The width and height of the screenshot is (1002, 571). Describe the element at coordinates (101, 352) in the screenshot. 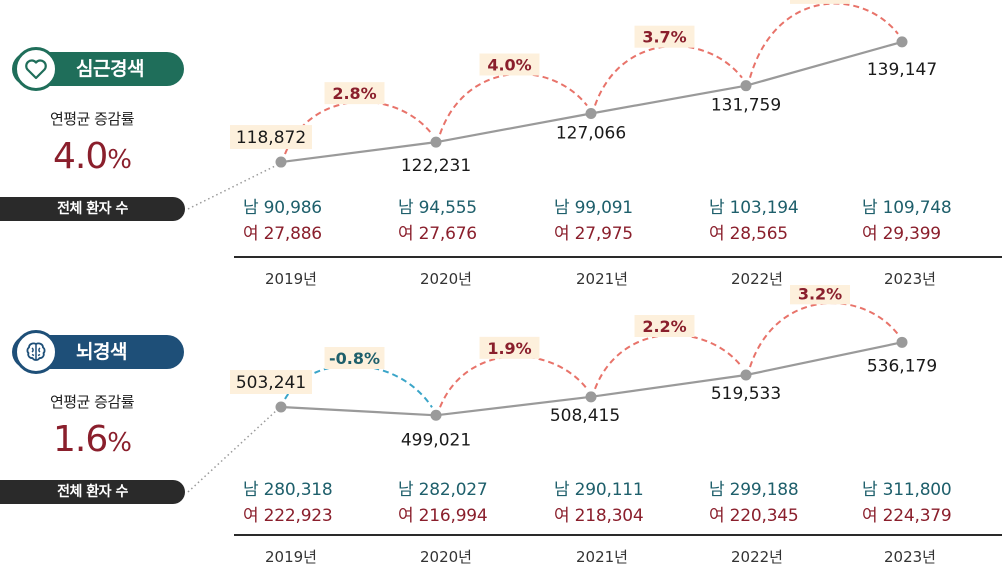

I see `stroke-title: 뇌경색` at that location.